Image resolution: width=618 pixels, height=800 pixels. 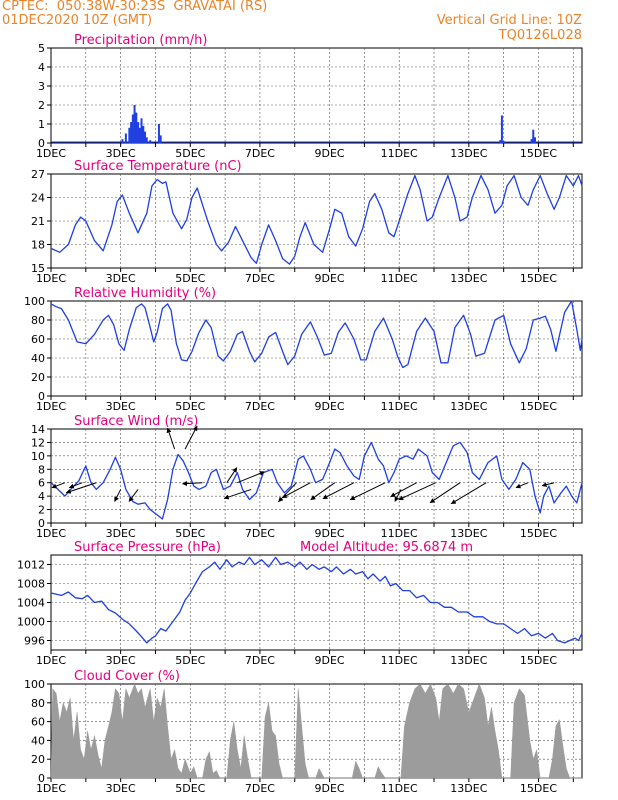 What do you see at coordinates (509, 20) in the screenshot?
I see `grid-line-note: Vertical Grid Line: 10Z` at bounding box center [509, 20].